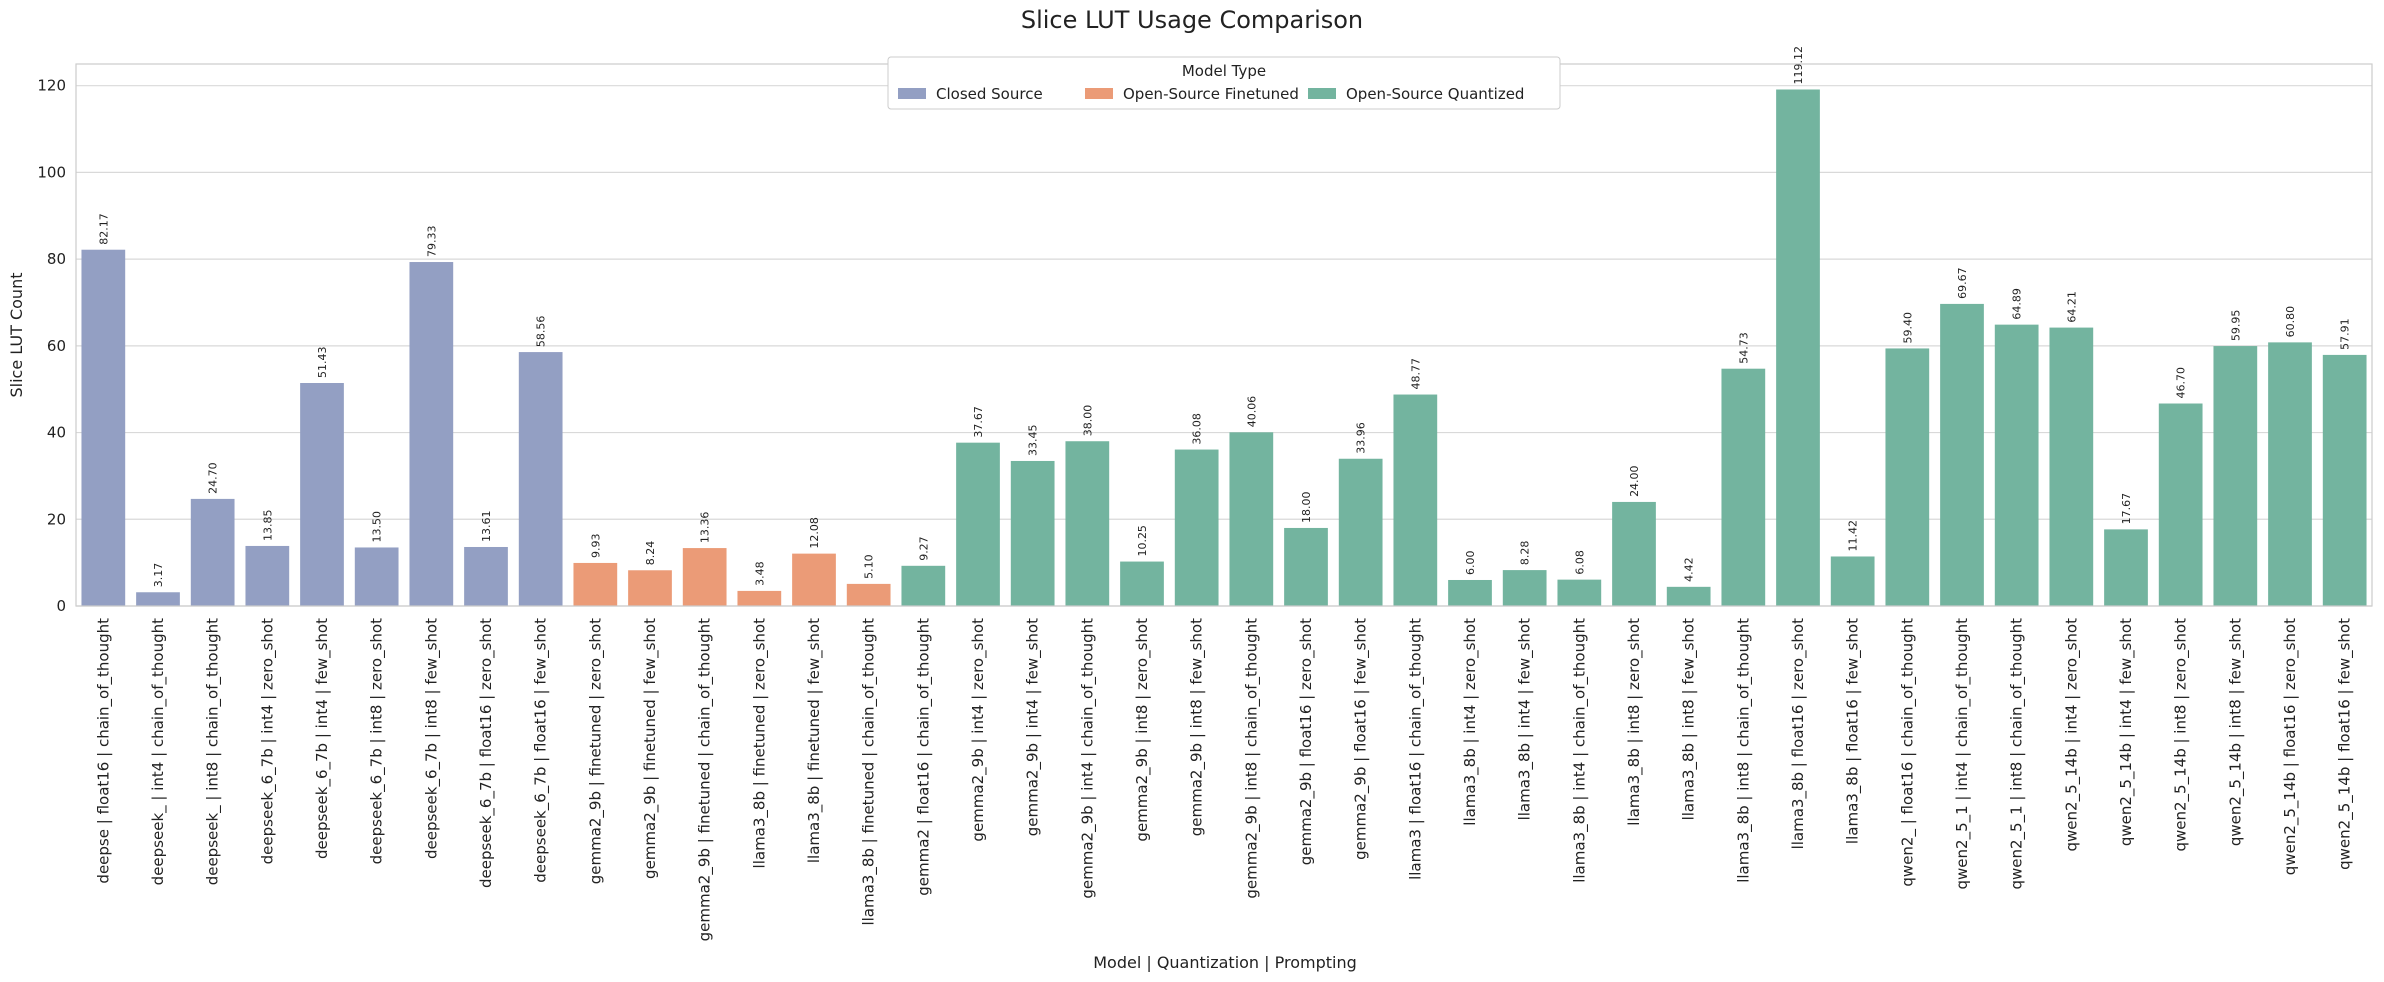  I want to click on bar-value-label: 38.00, so click(1087, 421).